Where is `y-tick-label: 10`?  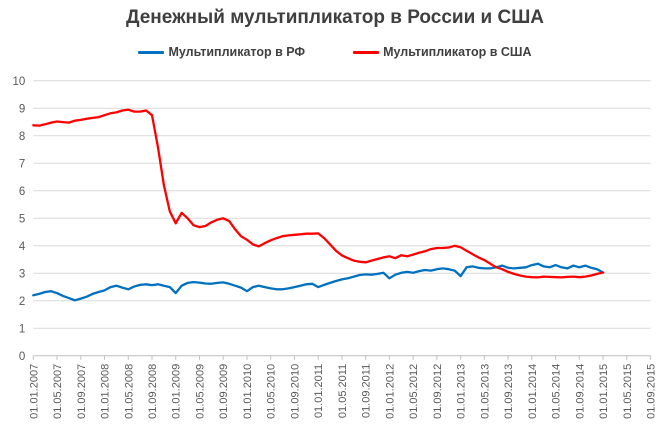
y-tick-label: 10 is located at coordinates (19, 82).